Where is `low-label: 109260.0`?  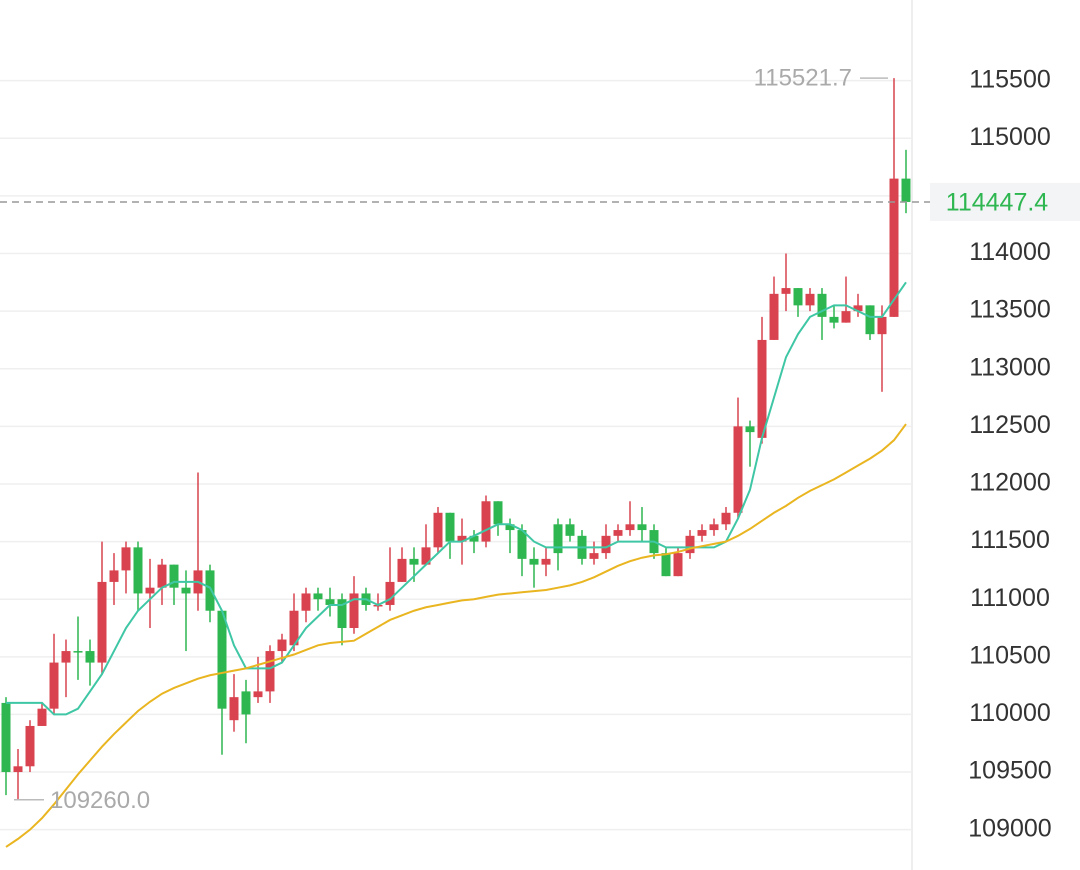
low-label: 109260.0 is located at coordinates (100, 800).